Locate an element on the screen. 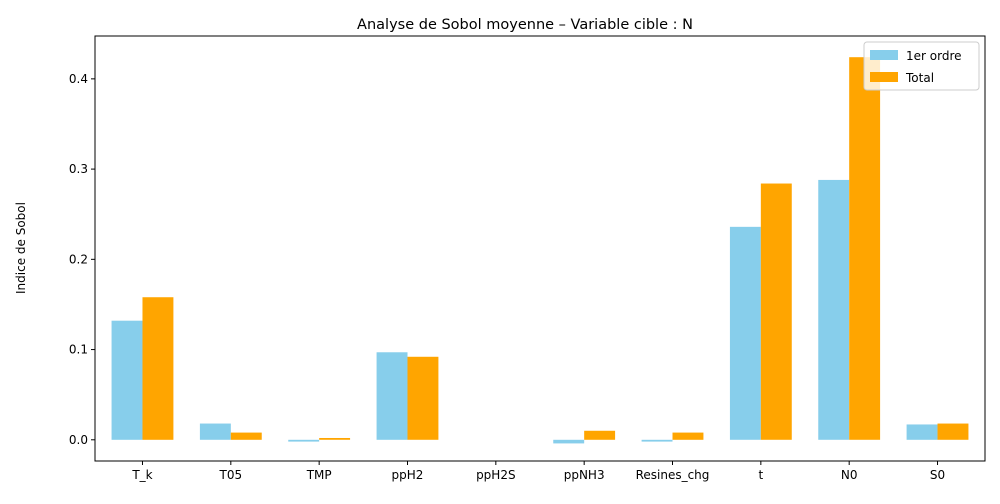  bar-first-order-S0 is located at coordinates (922, 432).